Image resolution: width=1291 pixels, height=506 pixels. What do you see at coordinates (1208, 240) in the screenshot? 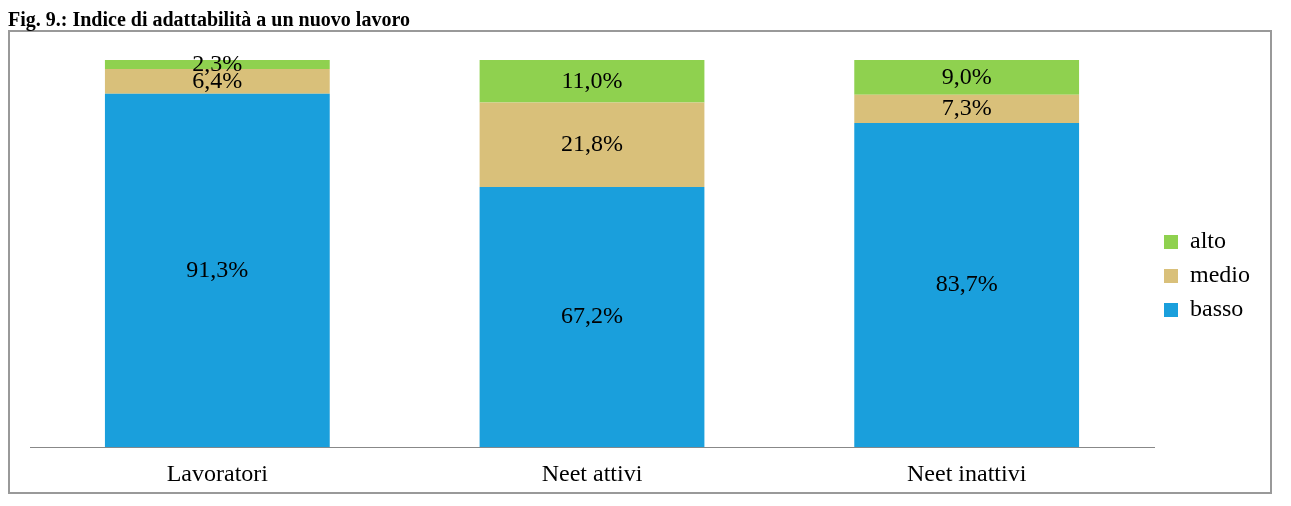
I see `legend-label: alto` at bounding box center [1208, 240].